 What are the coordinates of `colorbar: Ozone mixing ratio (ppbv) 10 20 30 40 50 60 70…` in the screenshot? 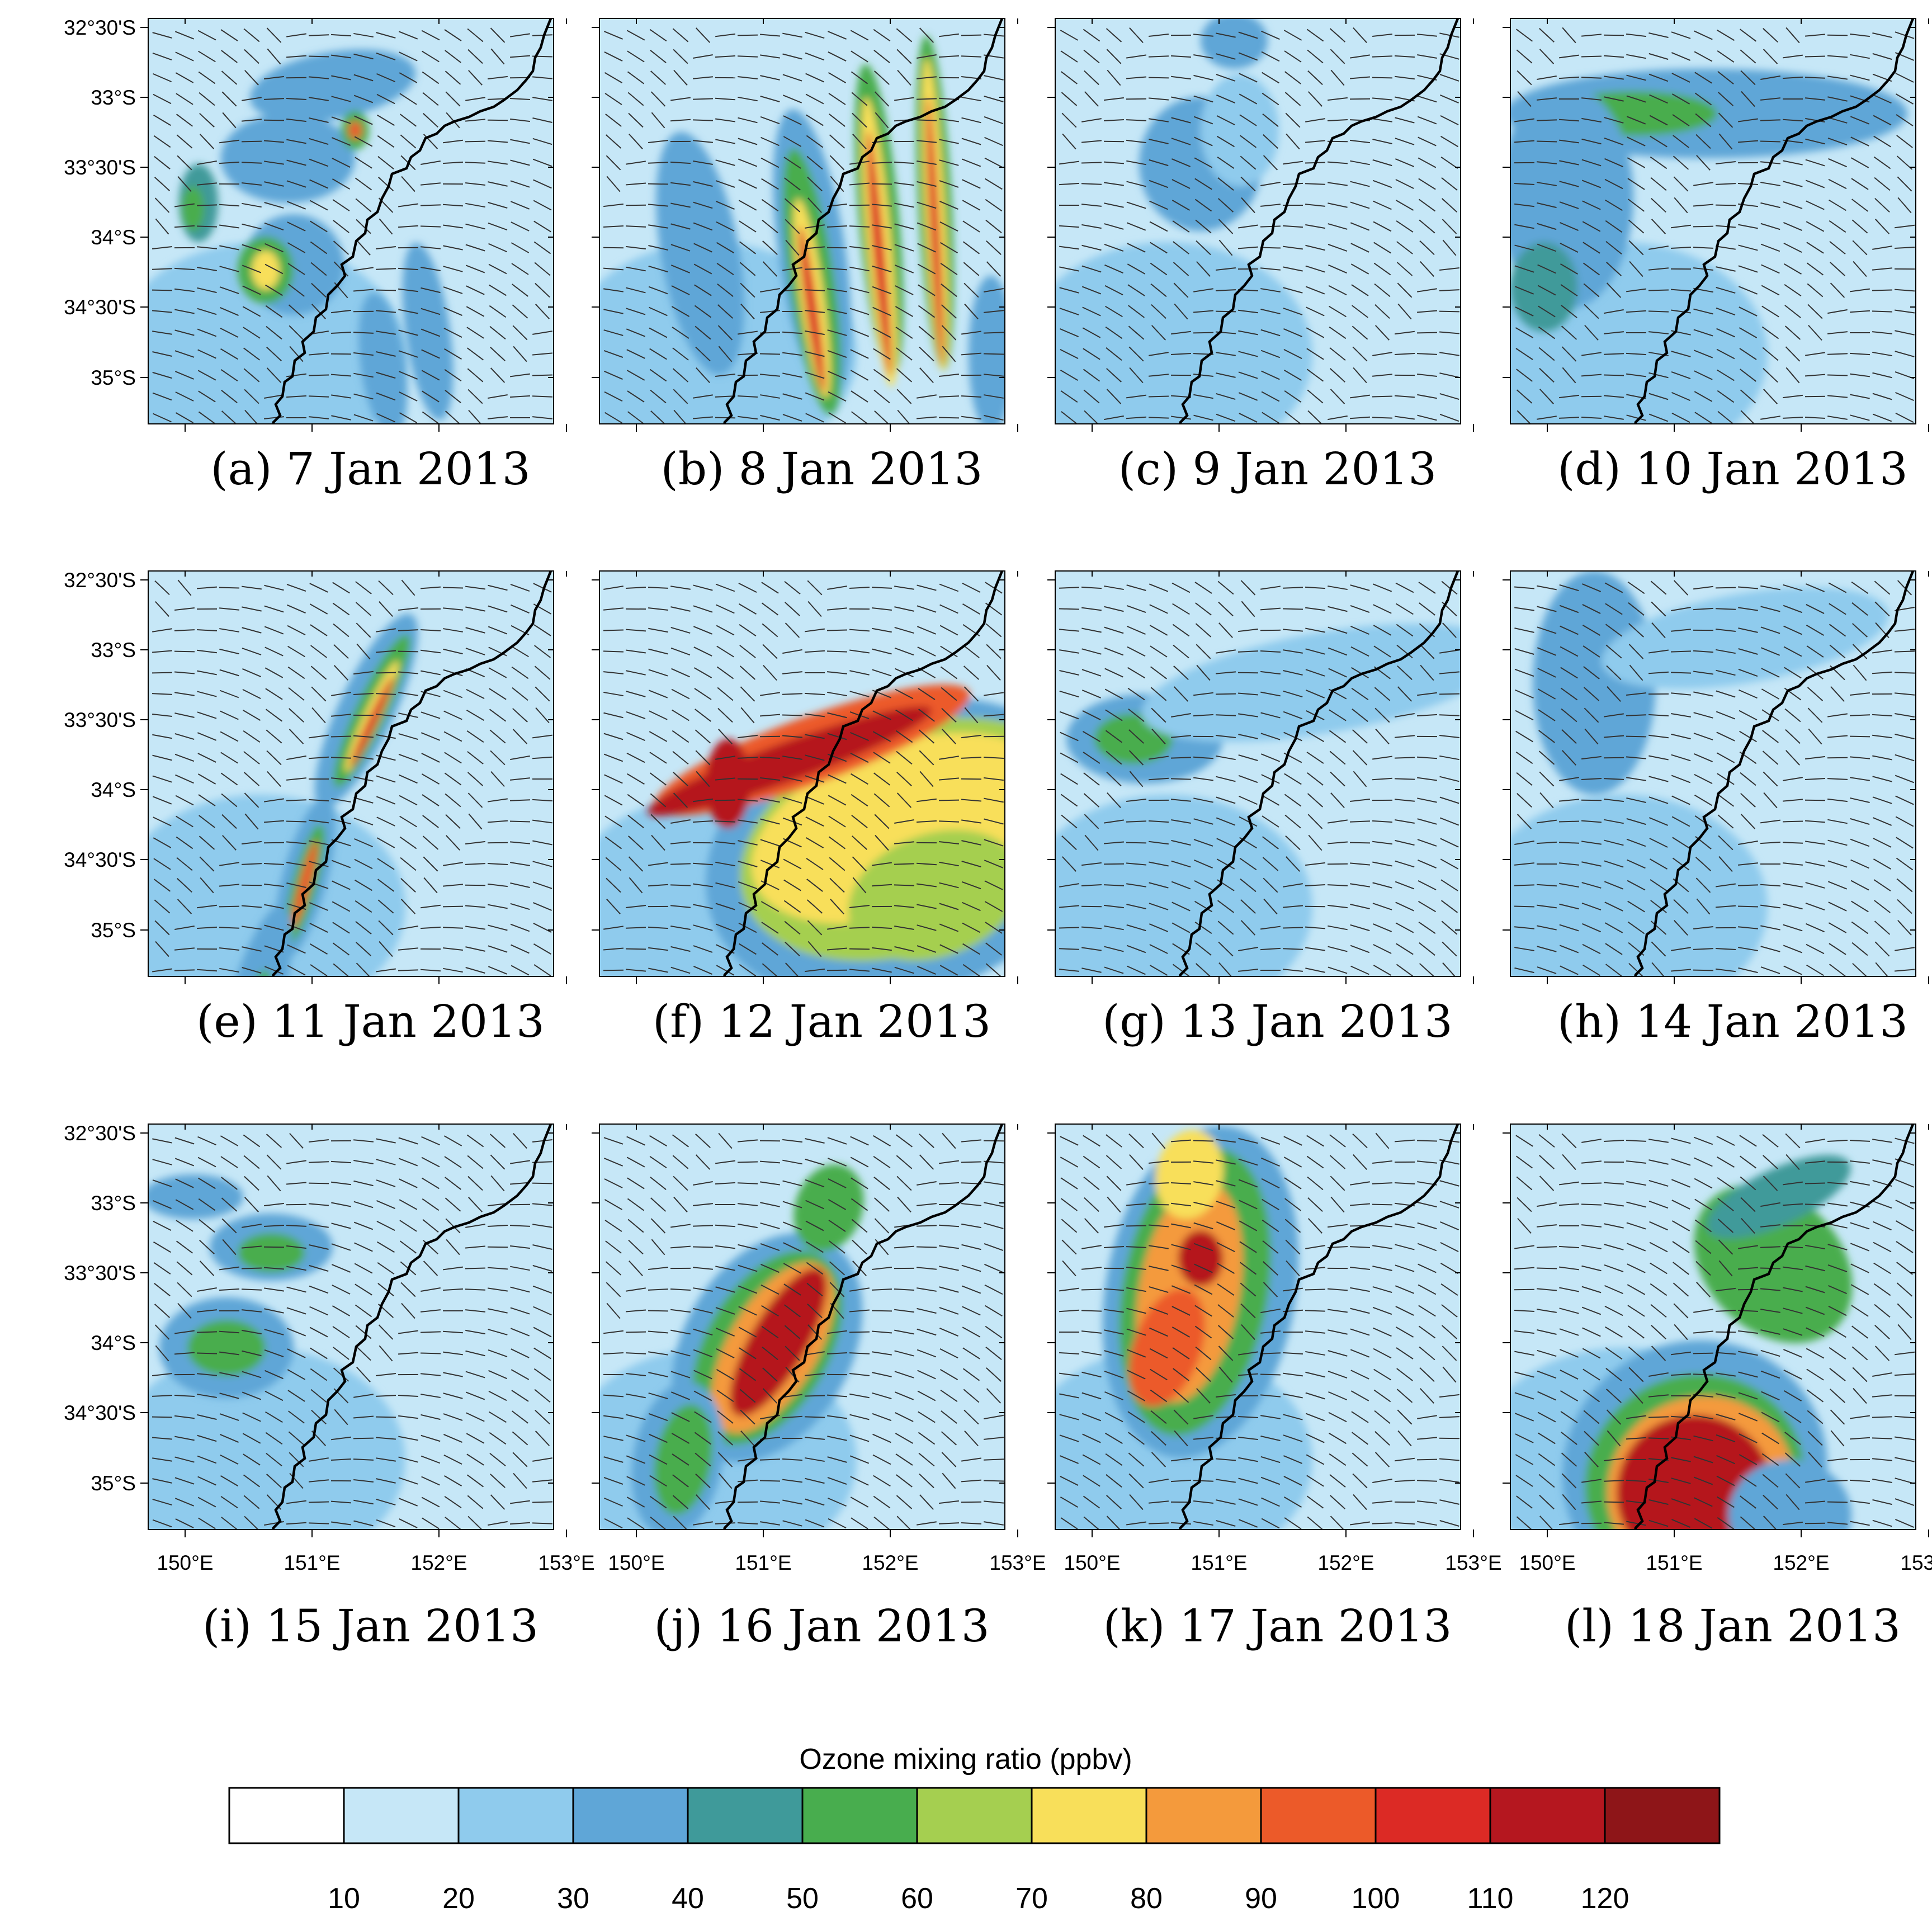 It's located at (974, 1829).